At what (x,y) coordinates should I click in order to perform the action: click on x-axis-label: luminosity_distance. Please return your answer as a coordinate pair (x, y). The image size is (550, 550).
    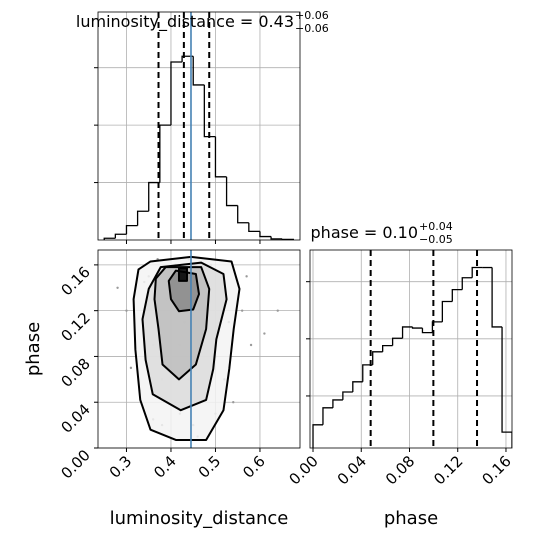
    Looking at the image, I should click on (199, 518).